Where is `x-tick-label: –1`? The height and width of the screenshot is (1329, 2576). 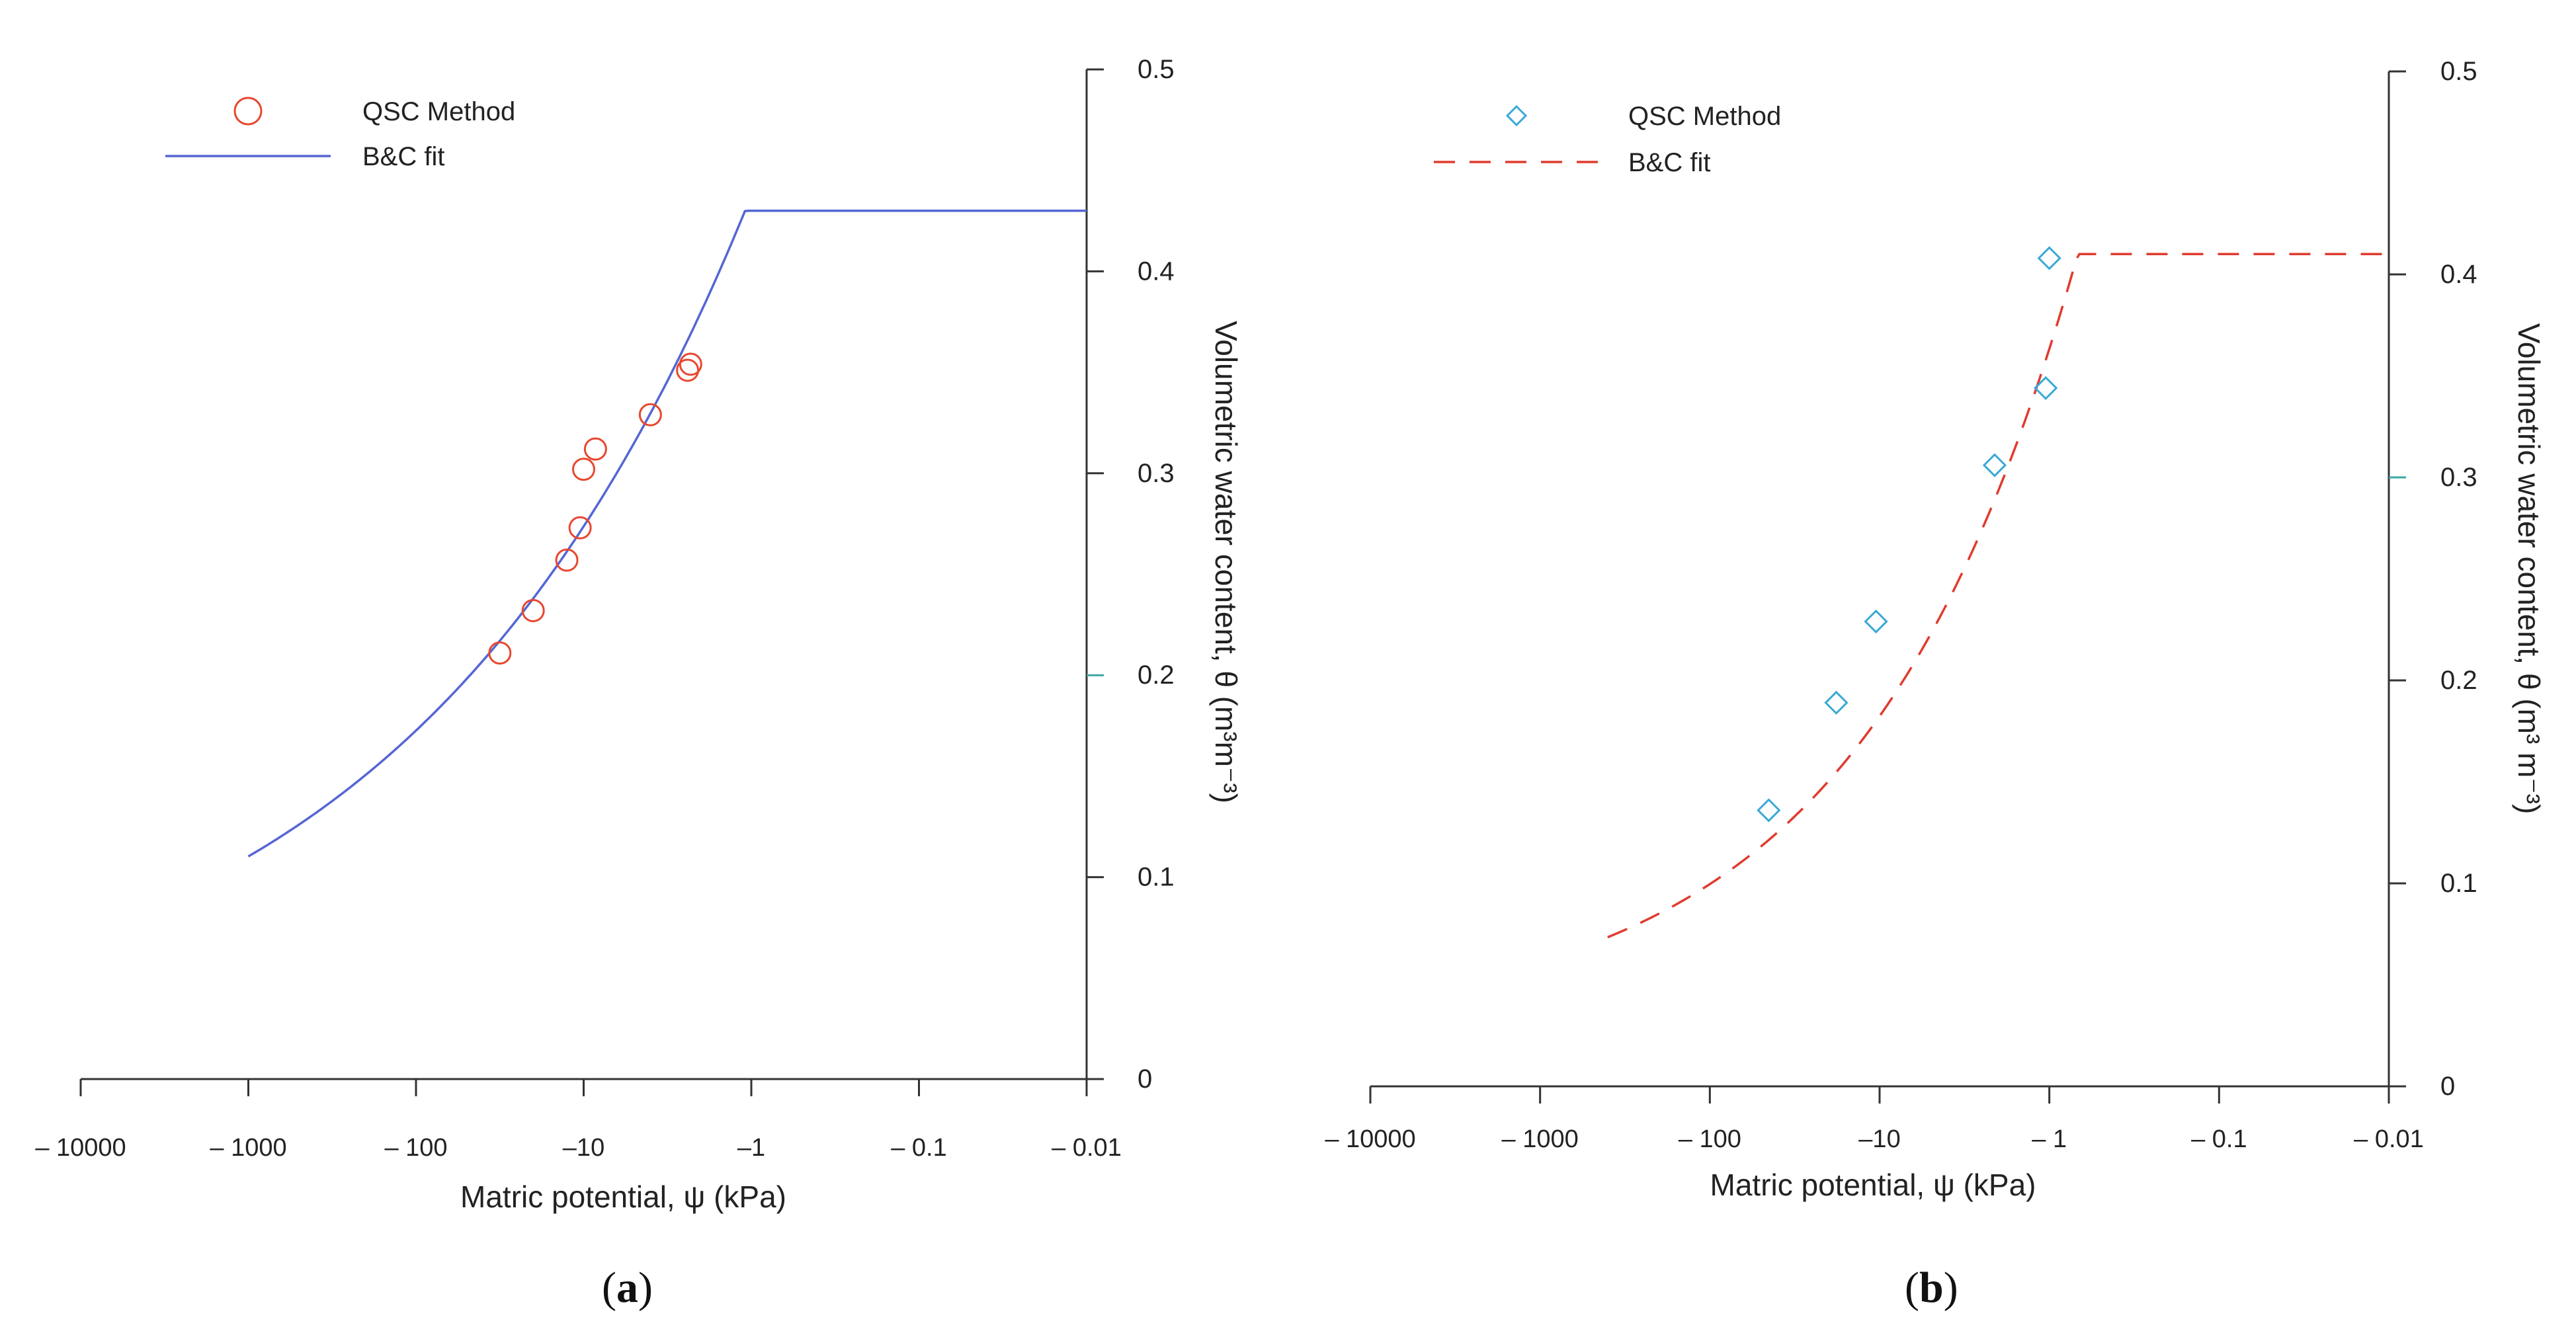 x-tick-label: –1 is located at coordinates (751, 1148).